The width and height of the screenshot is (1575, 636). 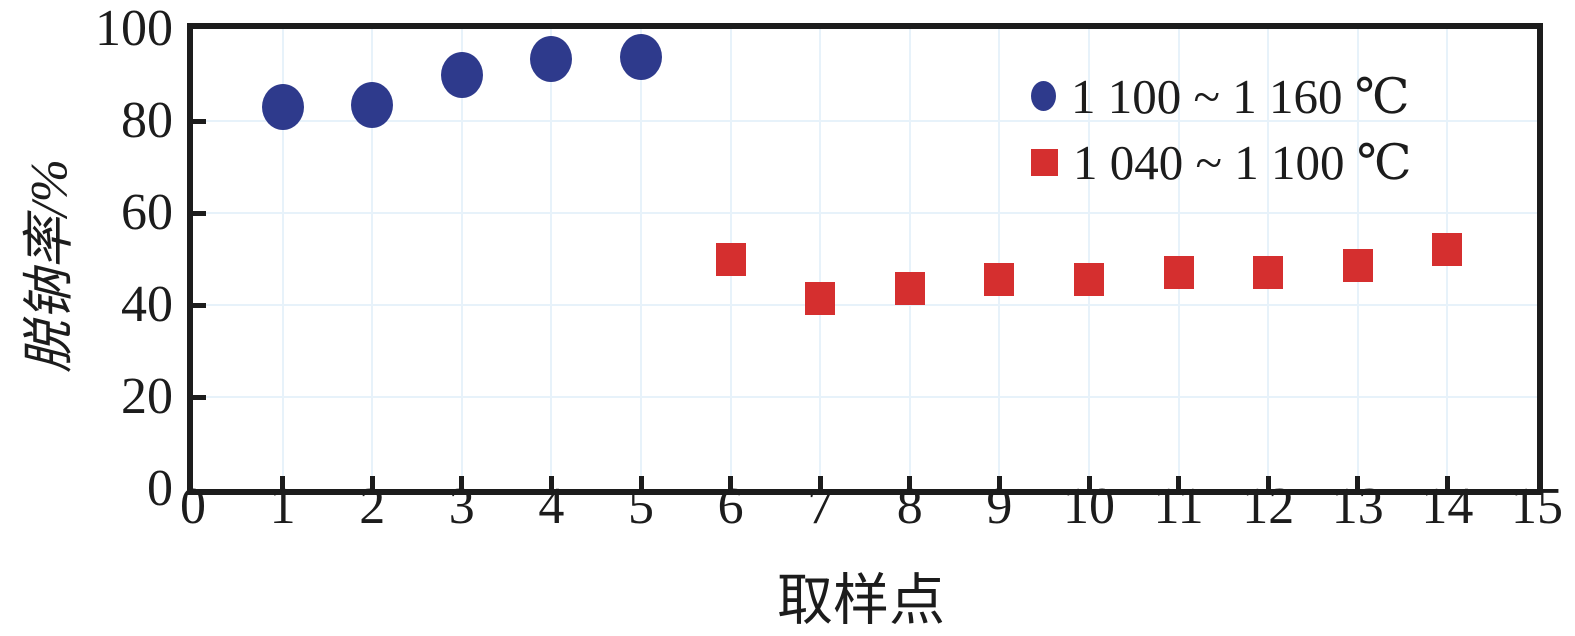 What do you see at coordinates (1044, 162) in the screenshot?
I see `legend-marker-square` at bounding box center [1044, 162].